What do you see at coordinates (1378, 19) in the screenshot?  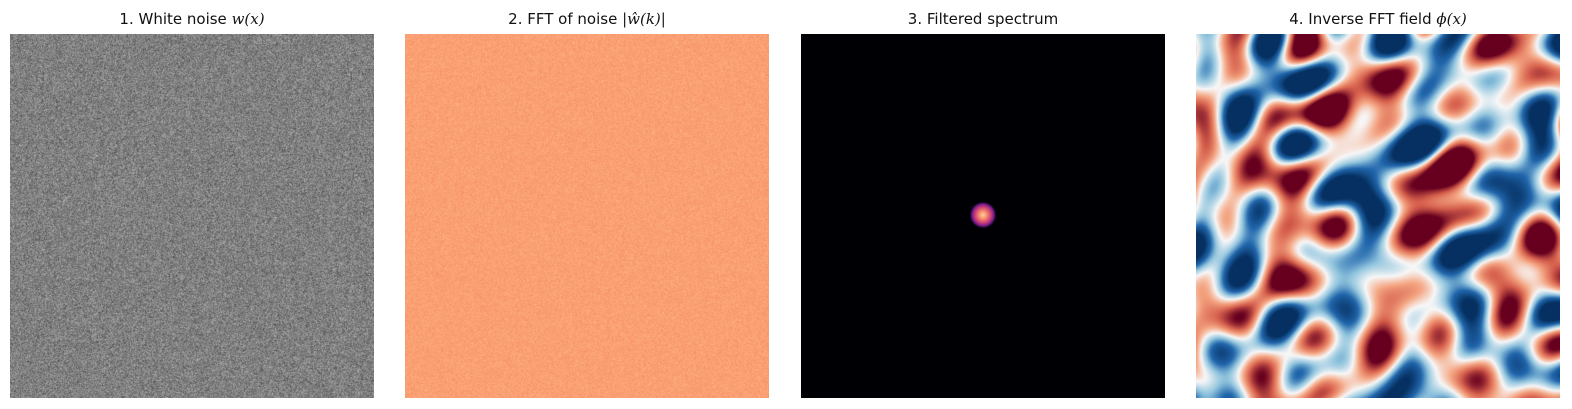 I see `panel-title: 4. Inverse FFT field ϕ(x)` at bounding box center [1378, 19].